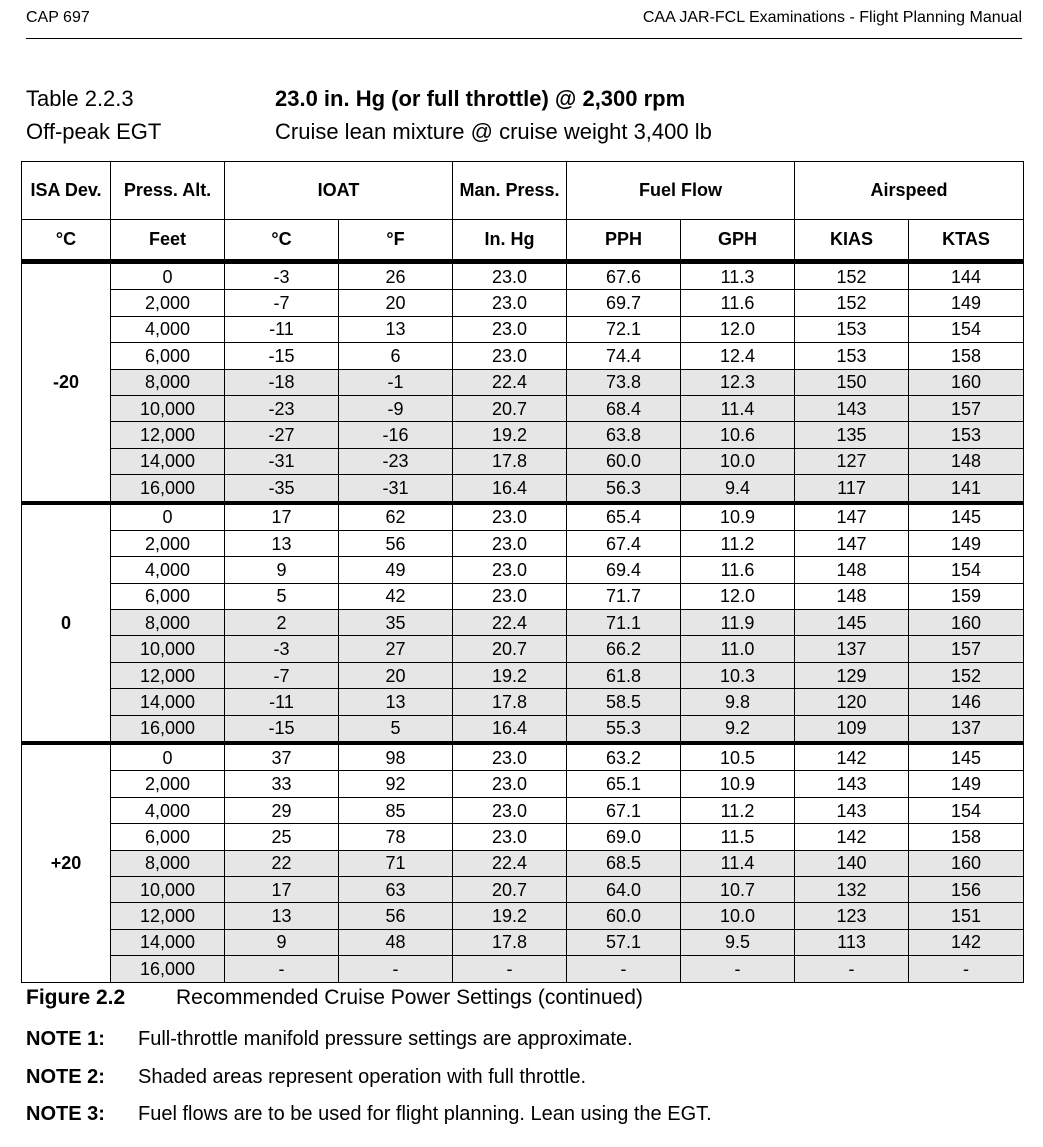 The height and width of the screenshot is (1147, 1043). What do you see at coordinates (281, 784) in the screenshot?
I see `table-cell: 33` at bounding box center [281, 784].